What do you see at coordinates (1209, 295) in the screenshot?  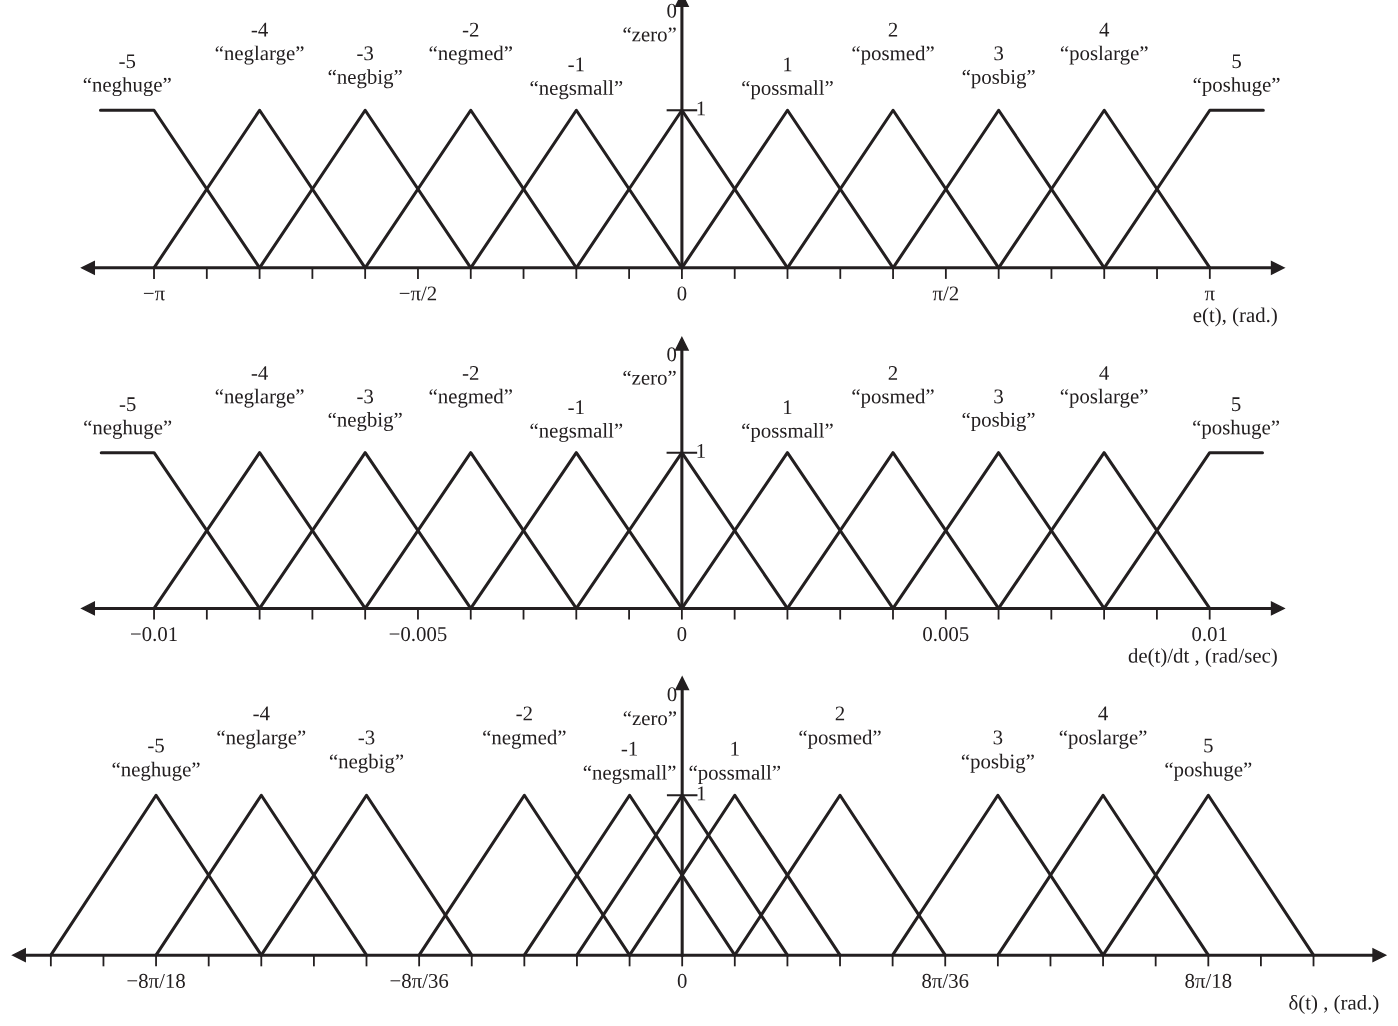 I see `x-tick-label: π` at bounding box center [1209, 295].